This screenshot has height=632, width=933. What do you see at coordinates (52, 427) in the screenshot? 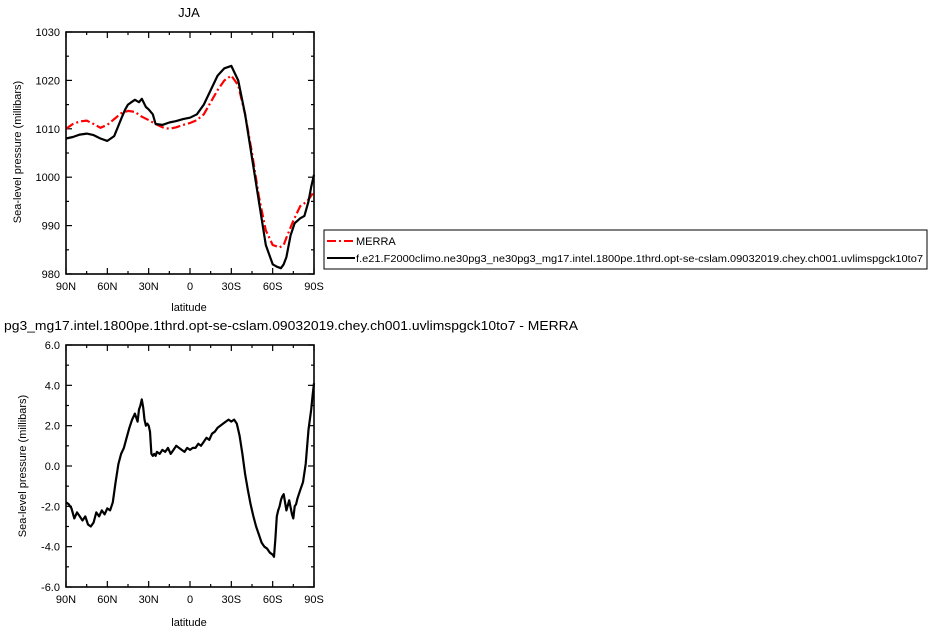
I see `y-tick-label: 2.0` at bounding box center [52, 427].